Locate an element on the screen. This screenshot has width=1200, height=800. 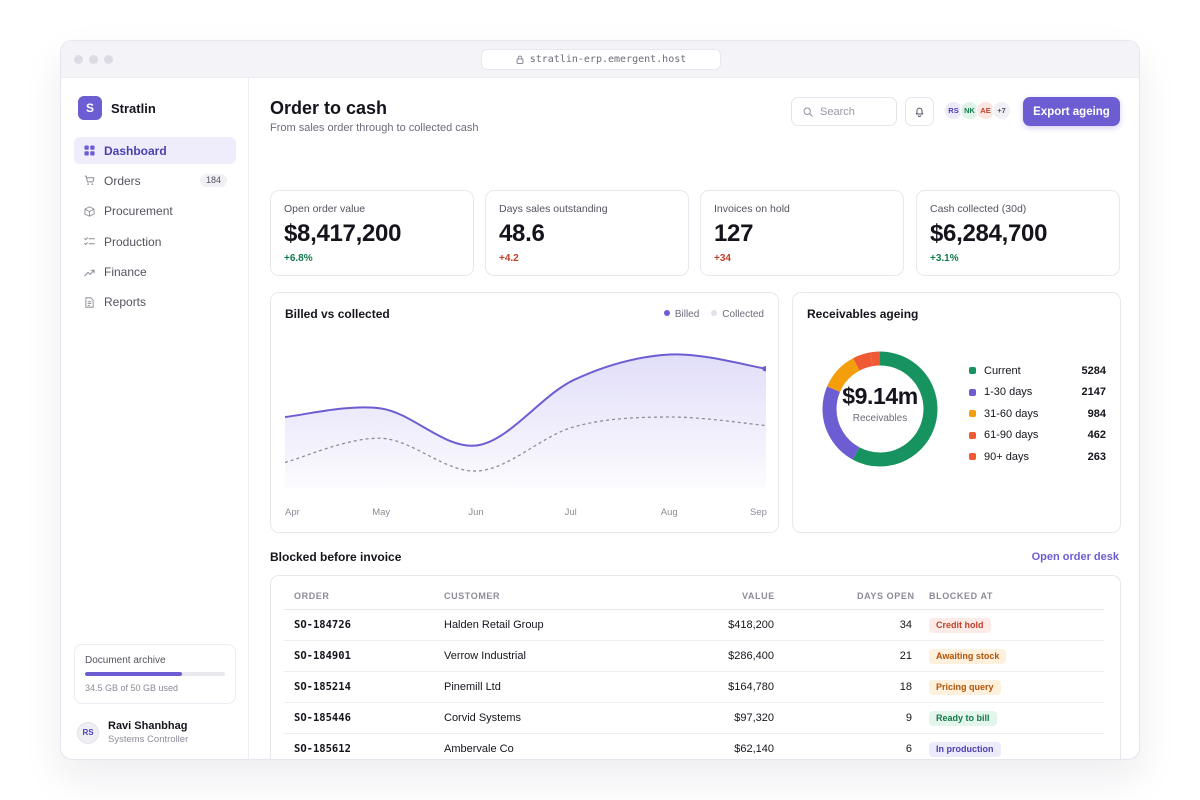
window-maximize-dot is located at coordinates (108, 59).